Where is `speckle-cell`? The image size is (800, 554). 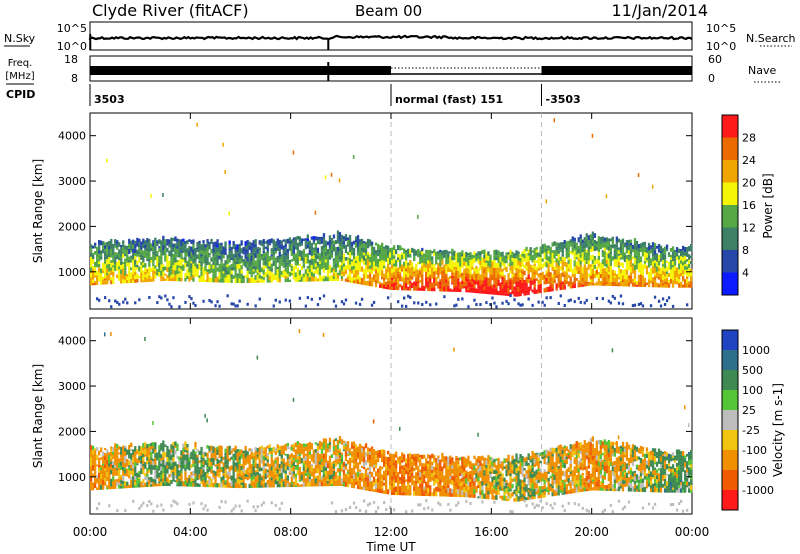
speckle-cell is located at coordinates (163, 195).